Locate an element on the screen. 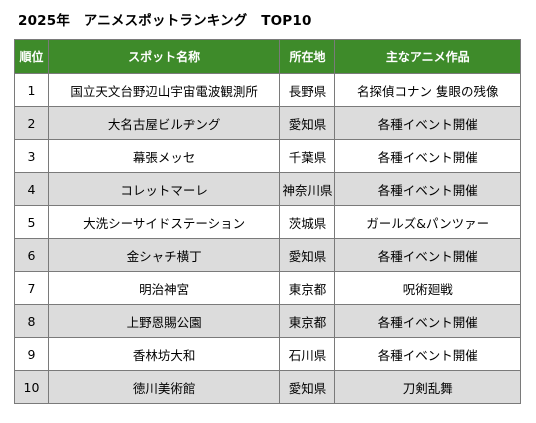 This screenshot has height=423, width=536. table-header-row: 順位 スポット名称 所在地 主なアニメ作品 is located at coordinates (267, 56).